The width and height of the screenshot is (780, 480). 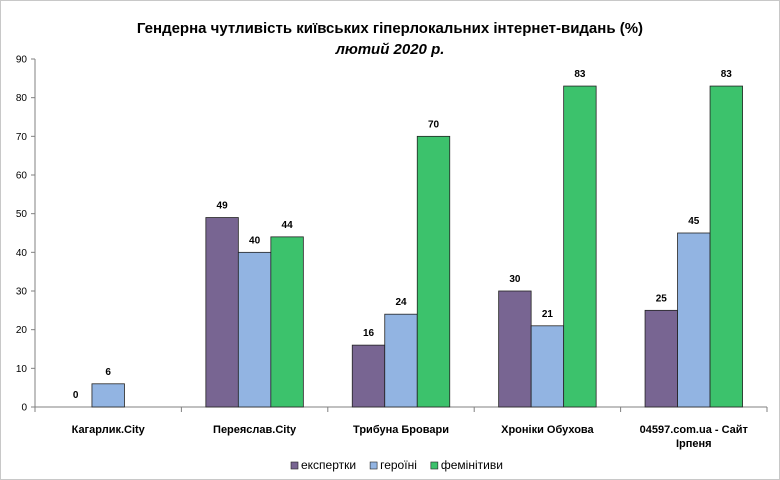 What do you see at coordinates (255, 240) in the screenshot?
I see `data-label: 40` at bounding box center [255, 240].